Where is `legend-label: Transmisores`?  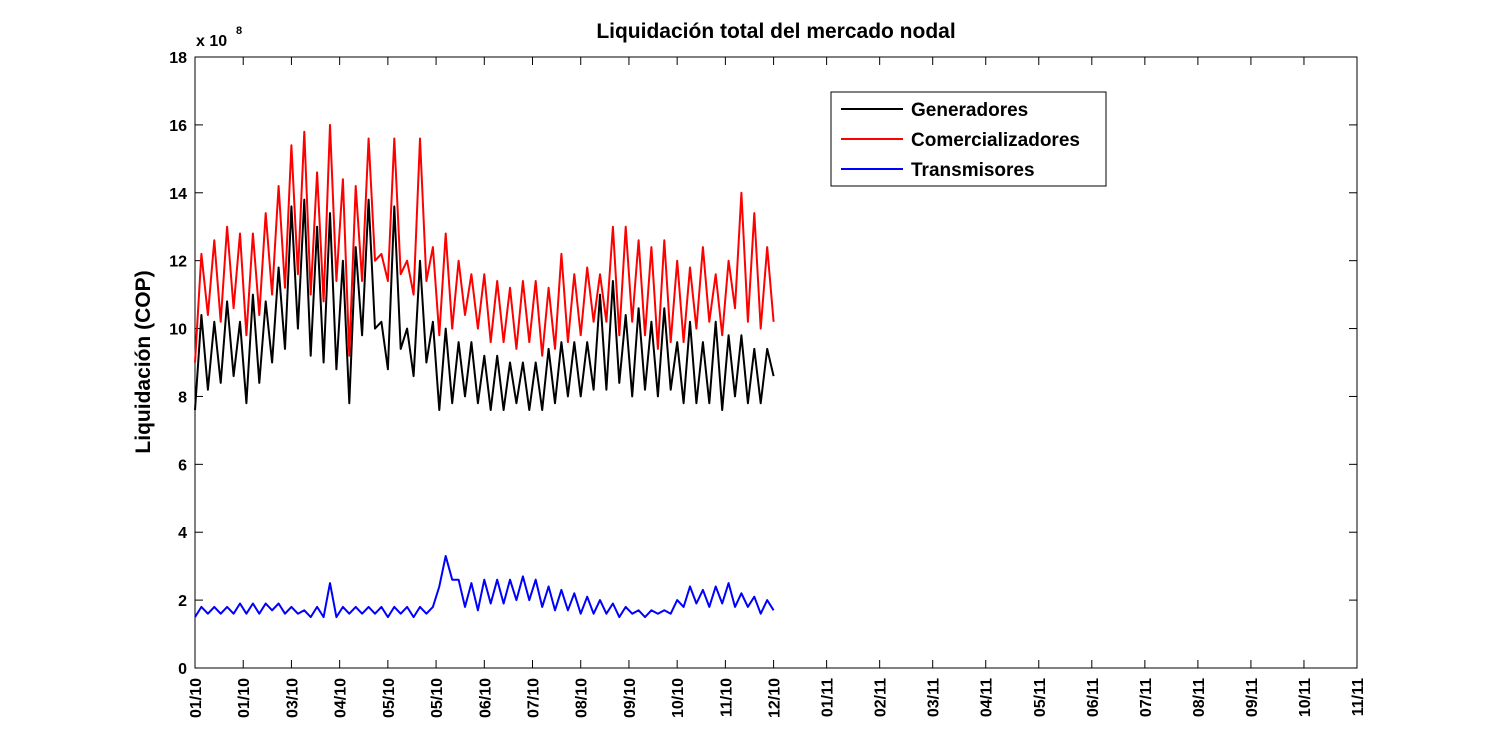 legend-label: Transmisores is located at coordinates (973, 170).